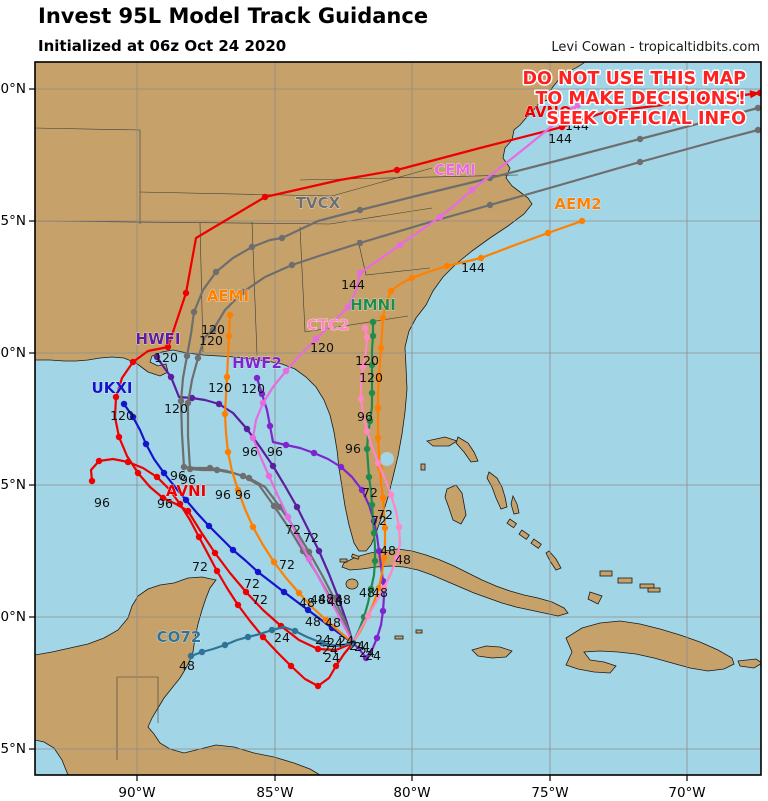 This screenshot has width=768, height=801. I want to click on model-label-TVCX: TVCX, so click(318, 203).